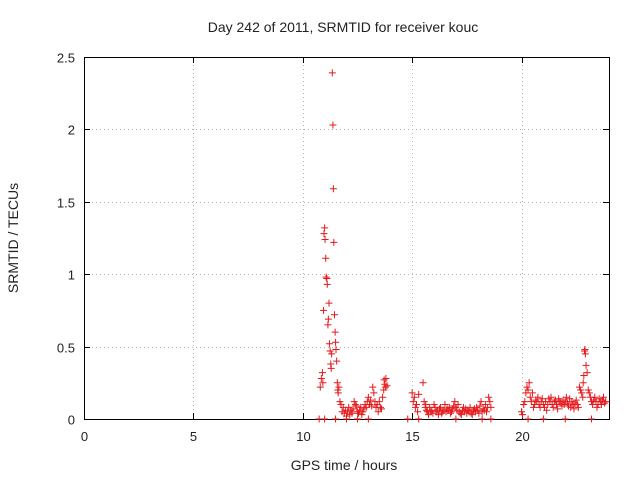 The width and height of the screenshot is (640, 480). What do you see at coordinates (71, 420) in the screenshot?
I see `y-tick-label: 0` at bounding box center [71, 420].